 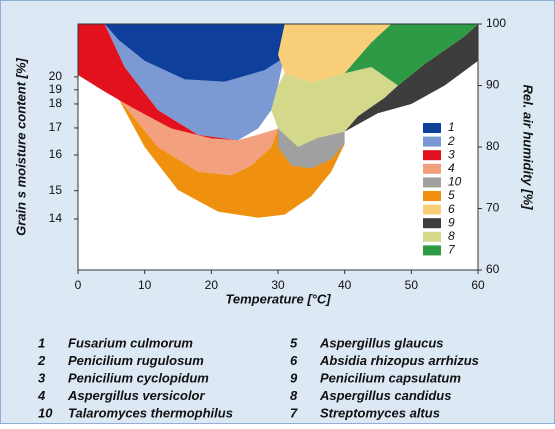 I want to click on x-tick-label: 10, so click(x=145, y=285).